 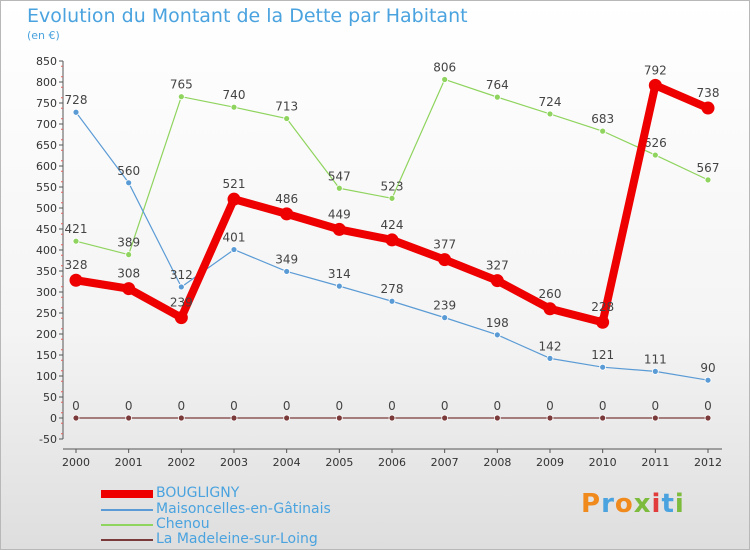 I want to click on y-tick-label: 100, so click(x=46, y=376).